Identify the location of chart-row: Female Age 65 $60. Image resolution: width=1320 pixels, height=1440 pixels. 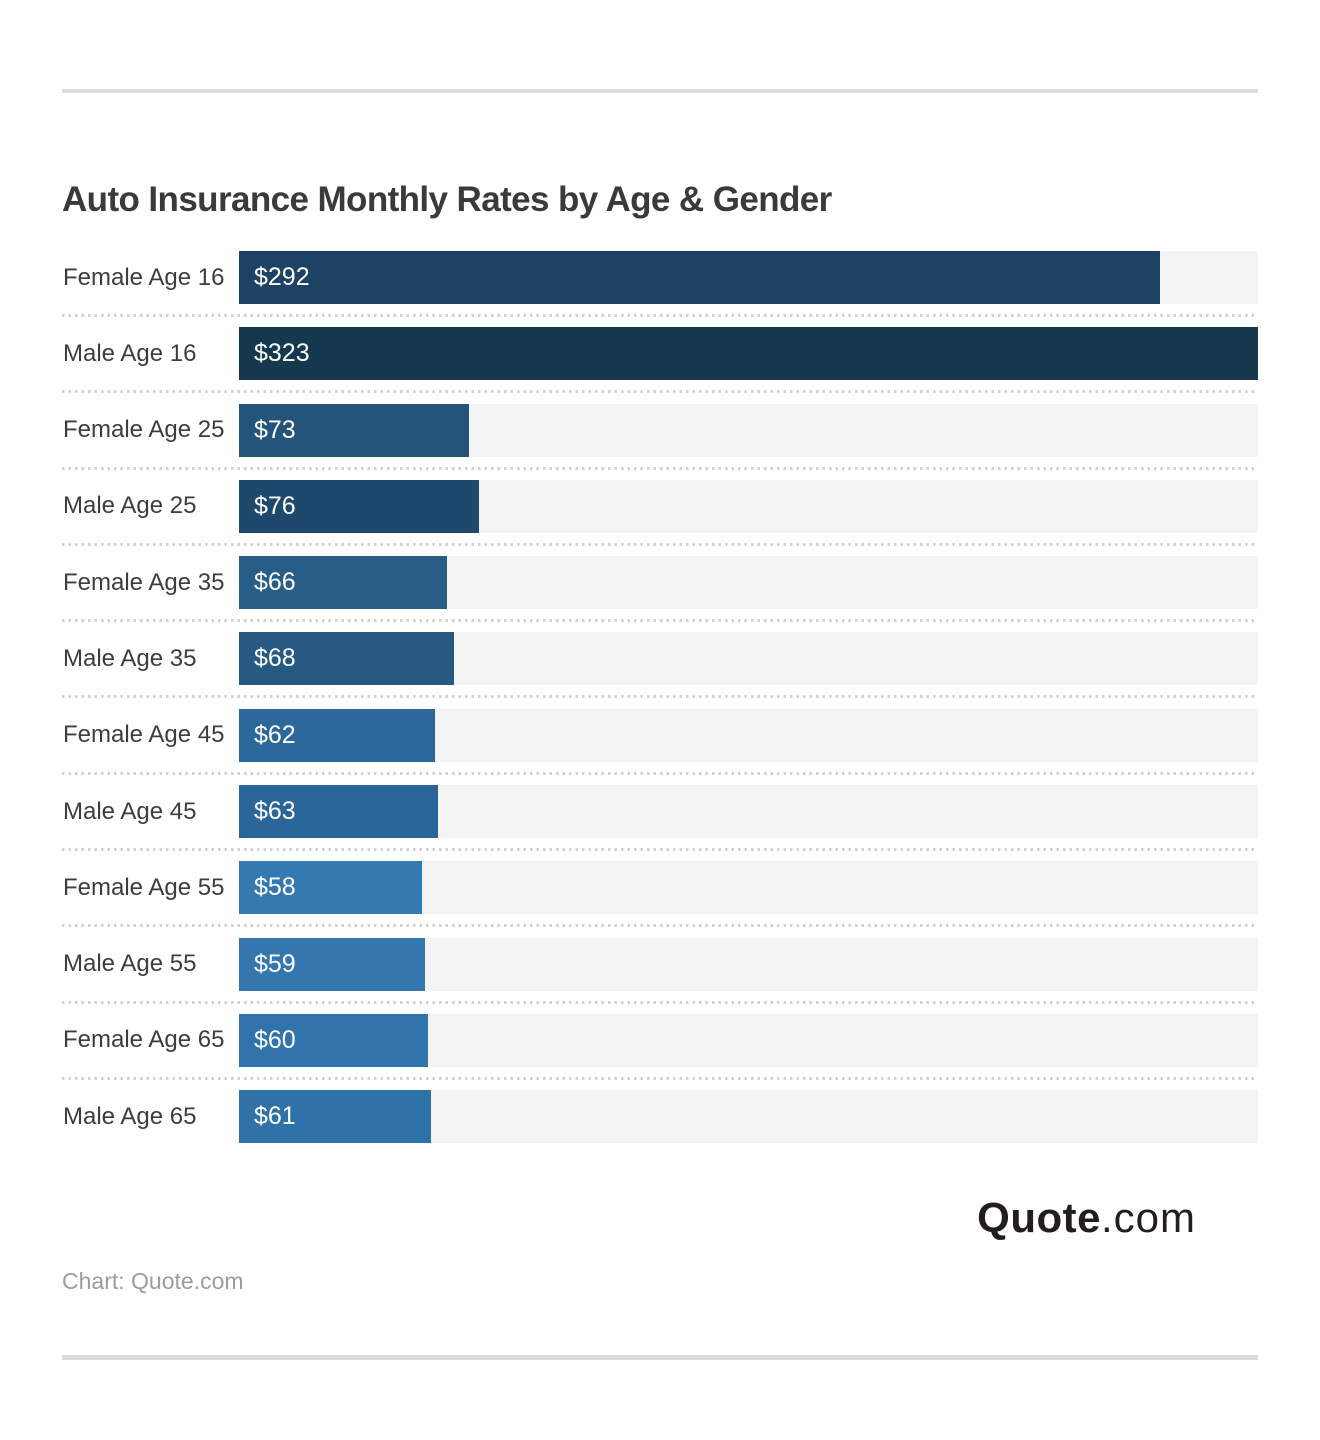
(660, 1046).